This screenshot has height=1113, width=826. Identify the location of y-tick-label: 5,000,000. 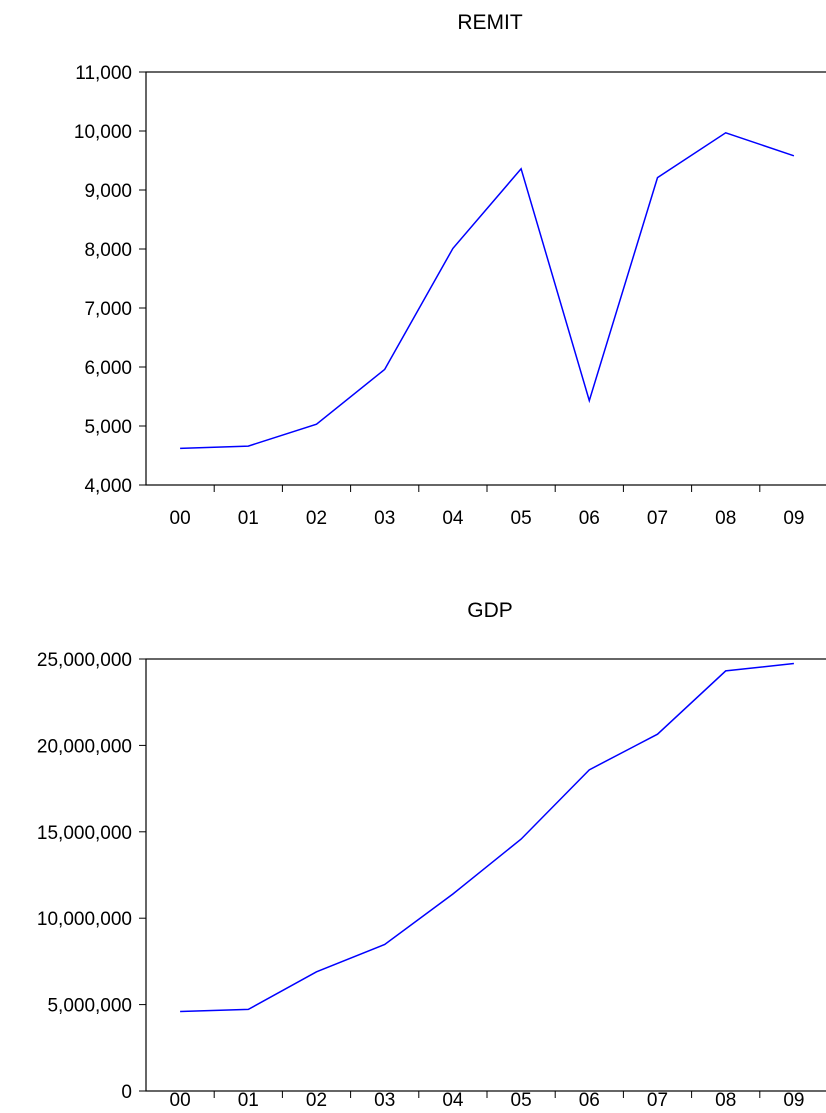
(89, 1006).